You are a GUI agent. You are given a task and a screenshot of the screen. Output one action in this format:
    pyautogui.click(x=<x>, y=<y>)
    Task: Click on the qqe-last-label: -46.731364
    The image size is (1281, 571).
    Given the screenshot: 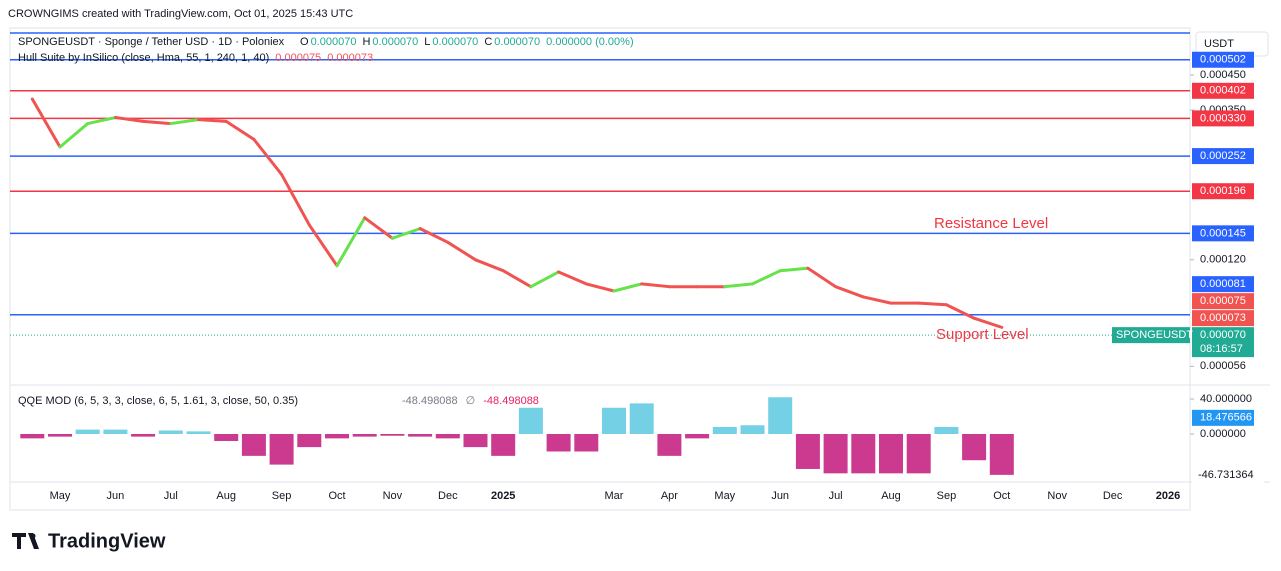 What is the action you would take?
    pyautogui.click(x=1226, y=475)
    